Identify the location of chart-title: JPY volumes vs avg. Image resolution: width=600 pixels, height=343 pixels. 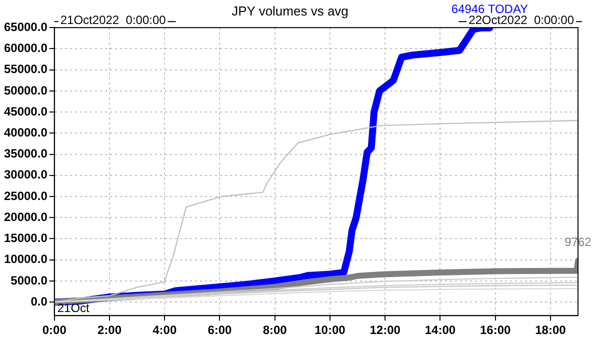
(290, 10).